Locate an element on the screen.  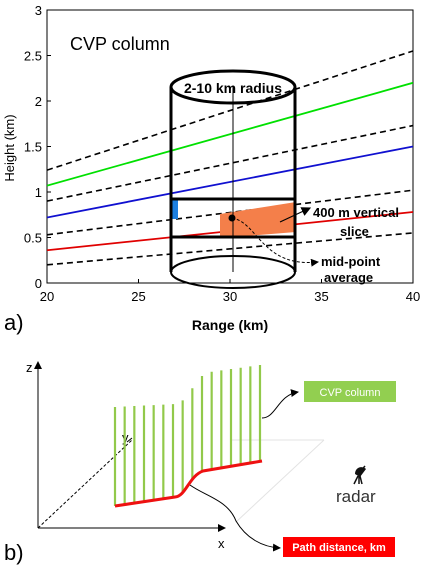
path-label-box is located at coordinates (339, 547).